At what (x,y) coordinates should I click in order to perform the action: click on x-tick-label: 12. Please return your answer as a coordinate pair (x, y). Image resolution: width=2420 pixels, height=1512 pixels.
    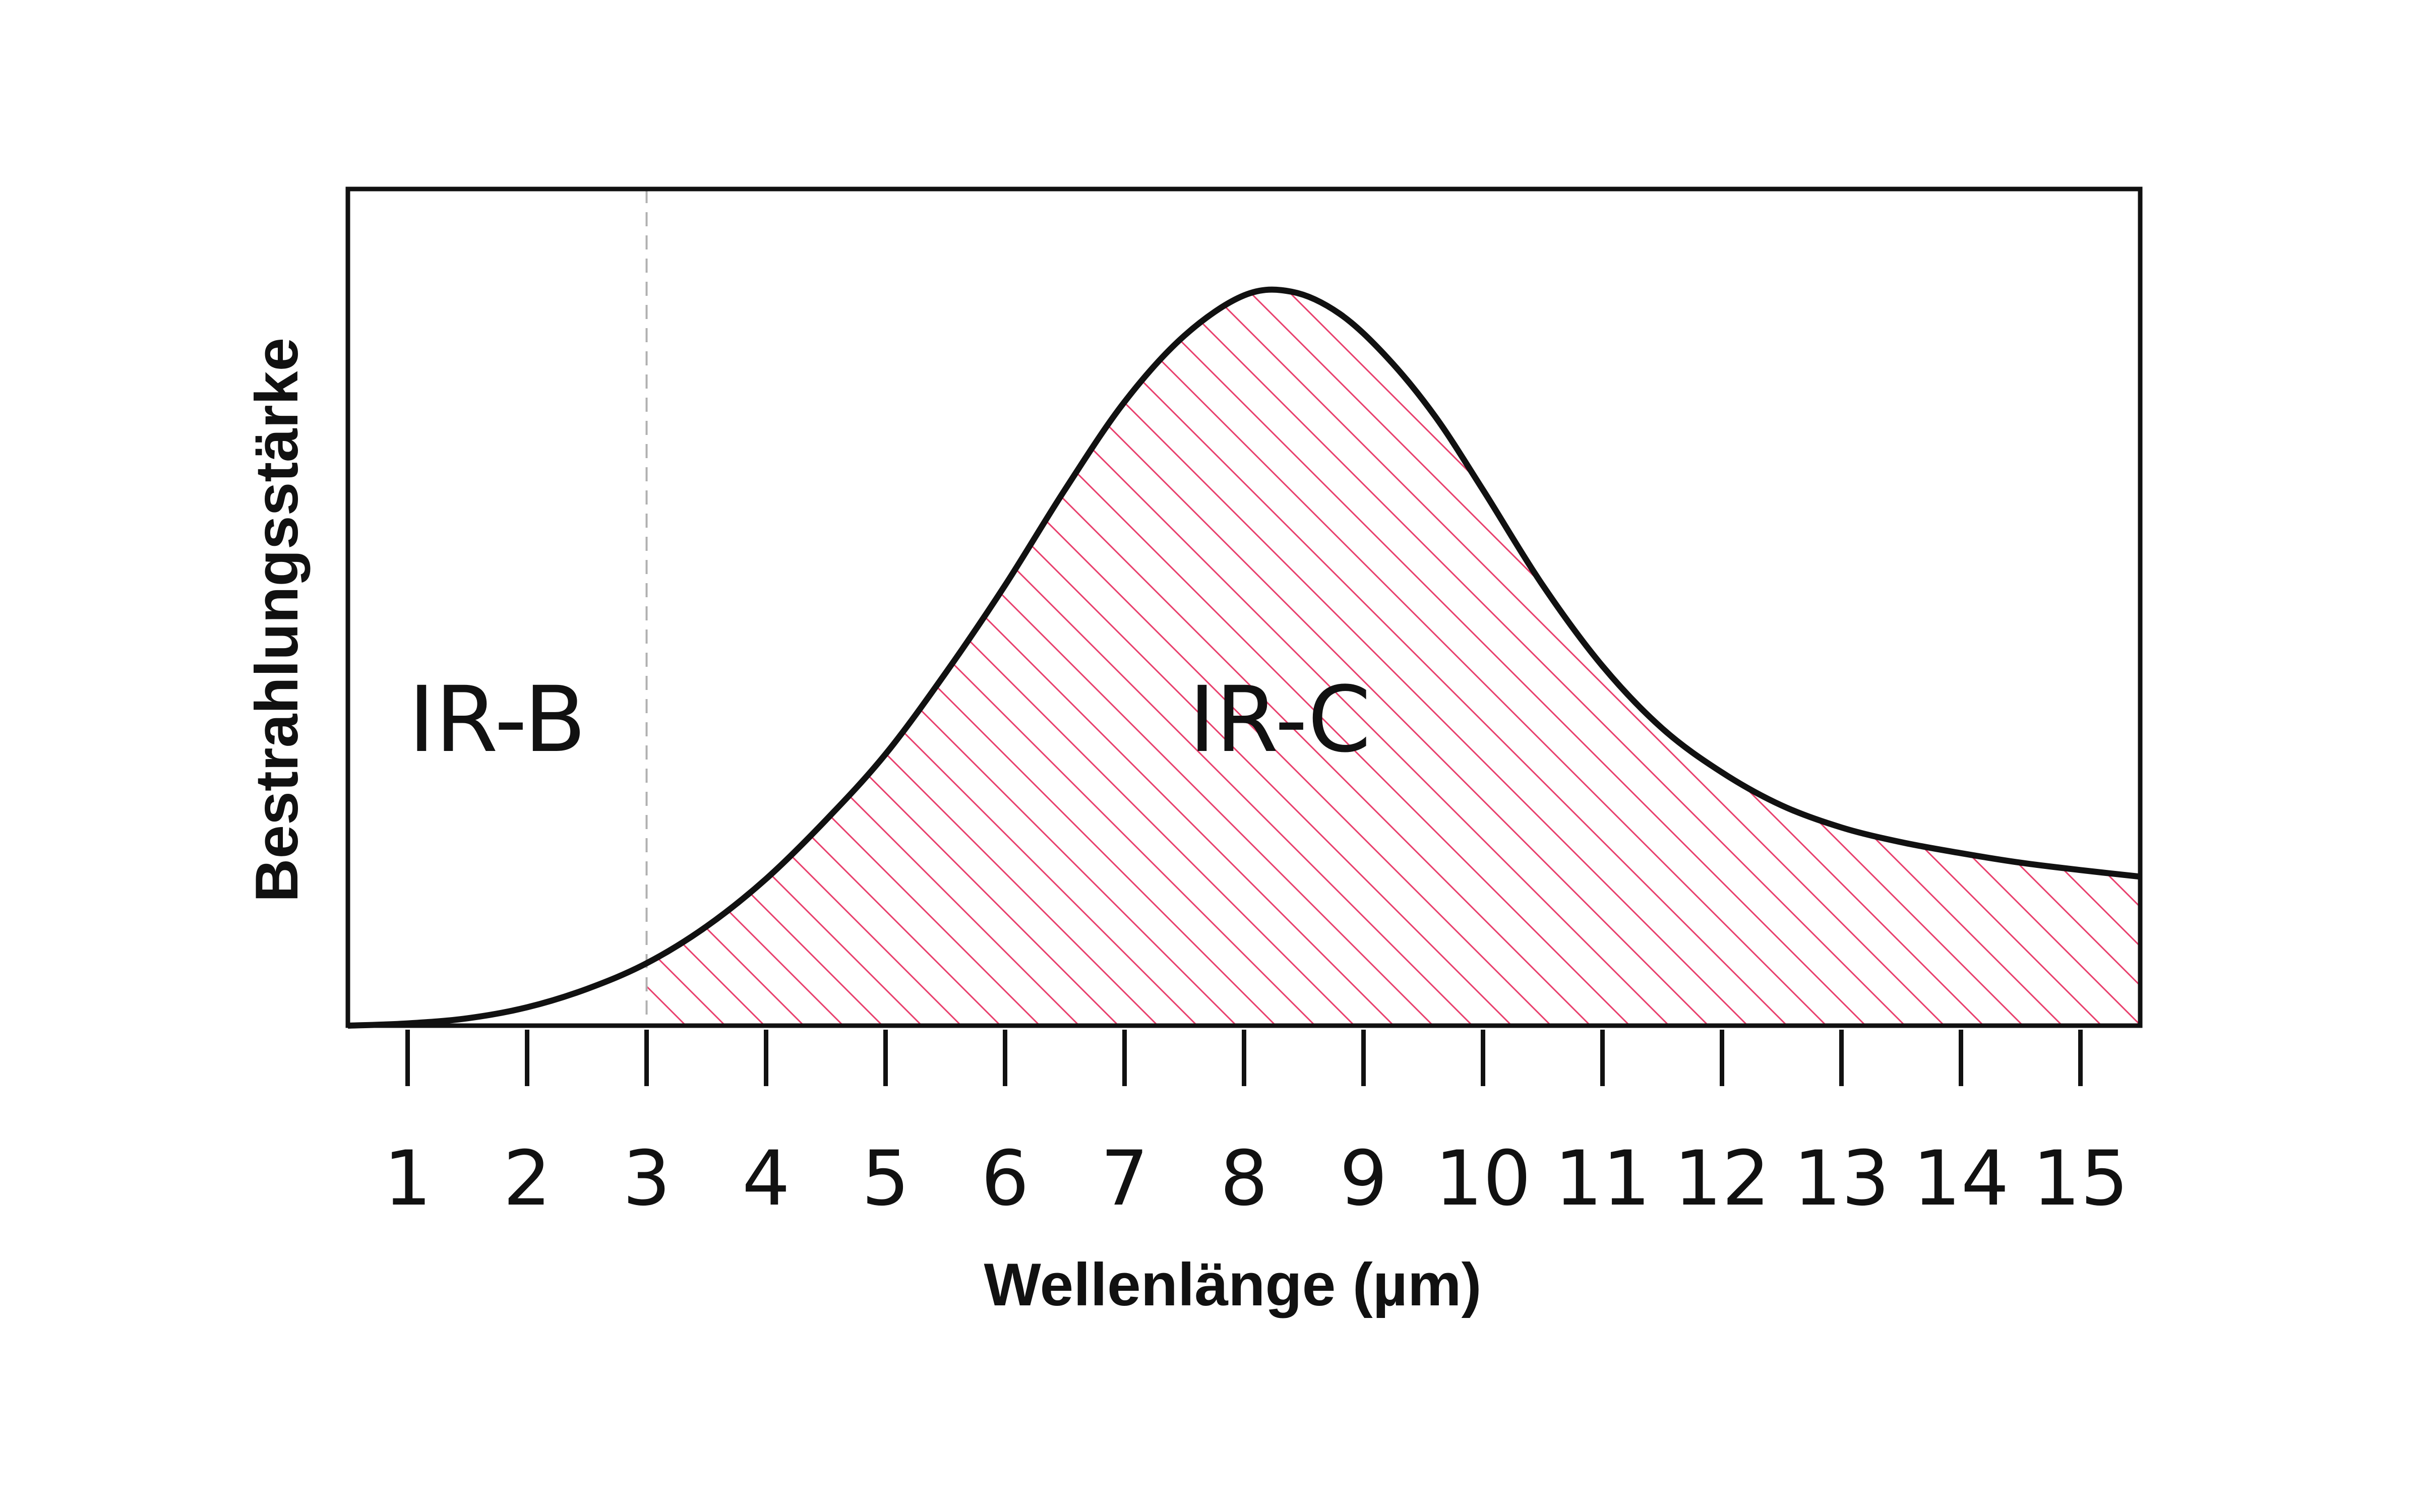
    Looking at the image, I should click on (1722, 1179).